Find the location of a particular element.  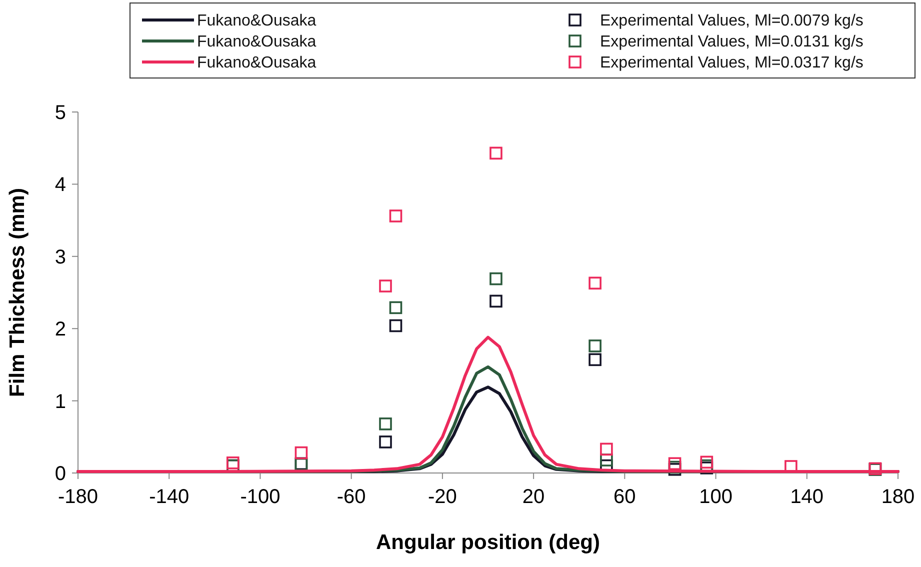

x-tick-label: -100 is located at coordinates (260, 497).